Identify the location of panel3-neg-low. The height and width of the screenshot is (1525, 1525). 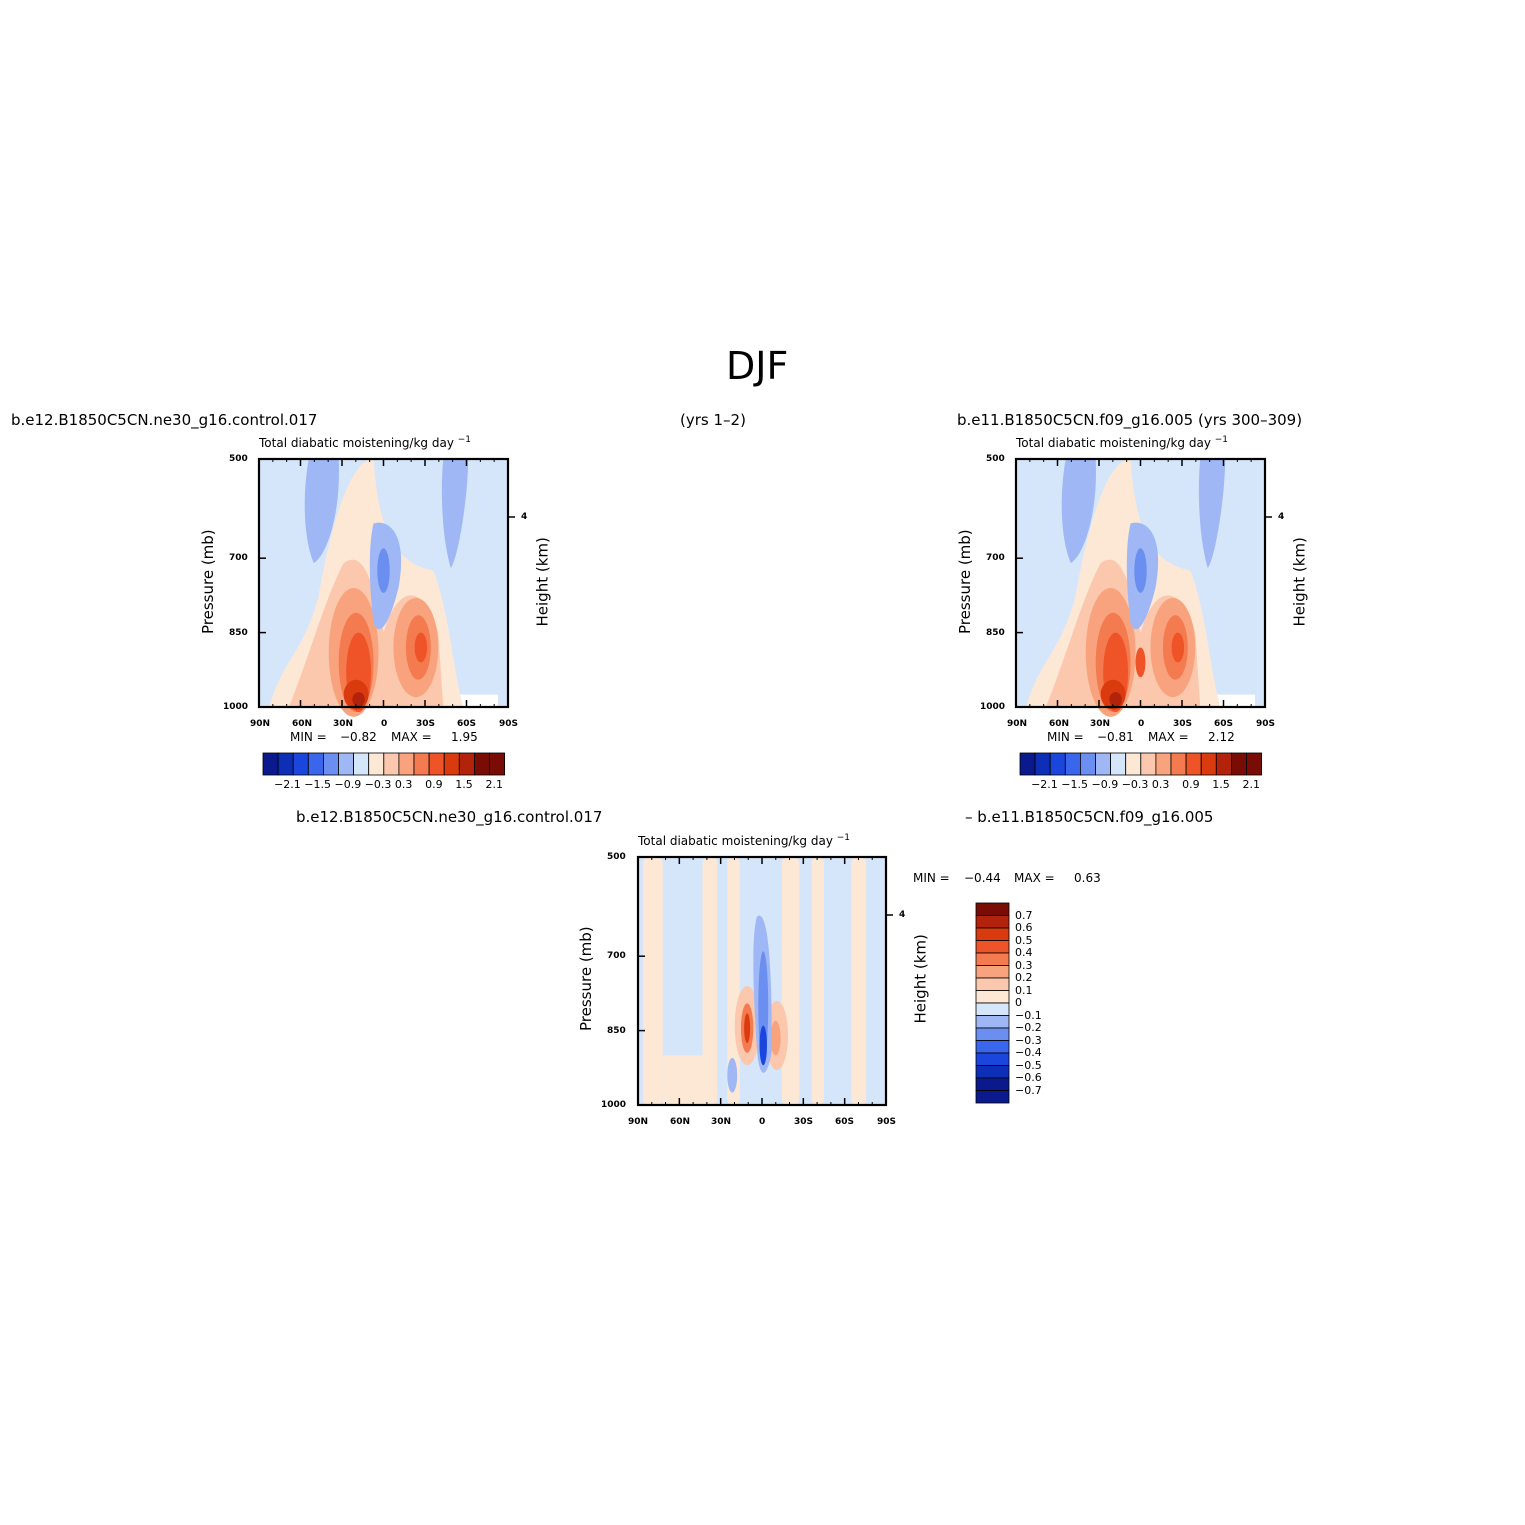
(732, 1075).